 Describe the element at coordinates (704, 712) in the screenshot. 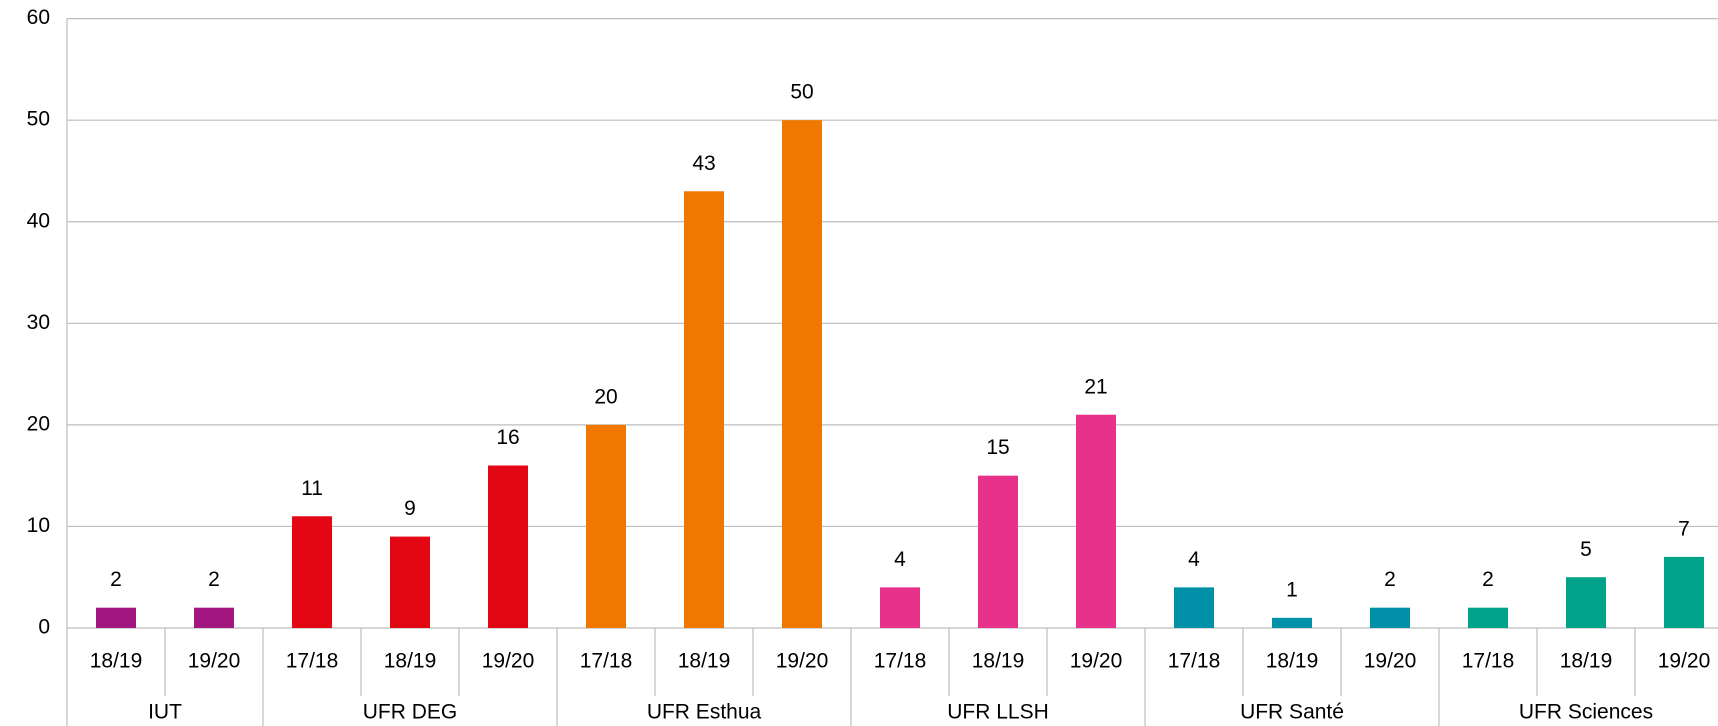

I see `group-label: UFR Esthua` at that location.